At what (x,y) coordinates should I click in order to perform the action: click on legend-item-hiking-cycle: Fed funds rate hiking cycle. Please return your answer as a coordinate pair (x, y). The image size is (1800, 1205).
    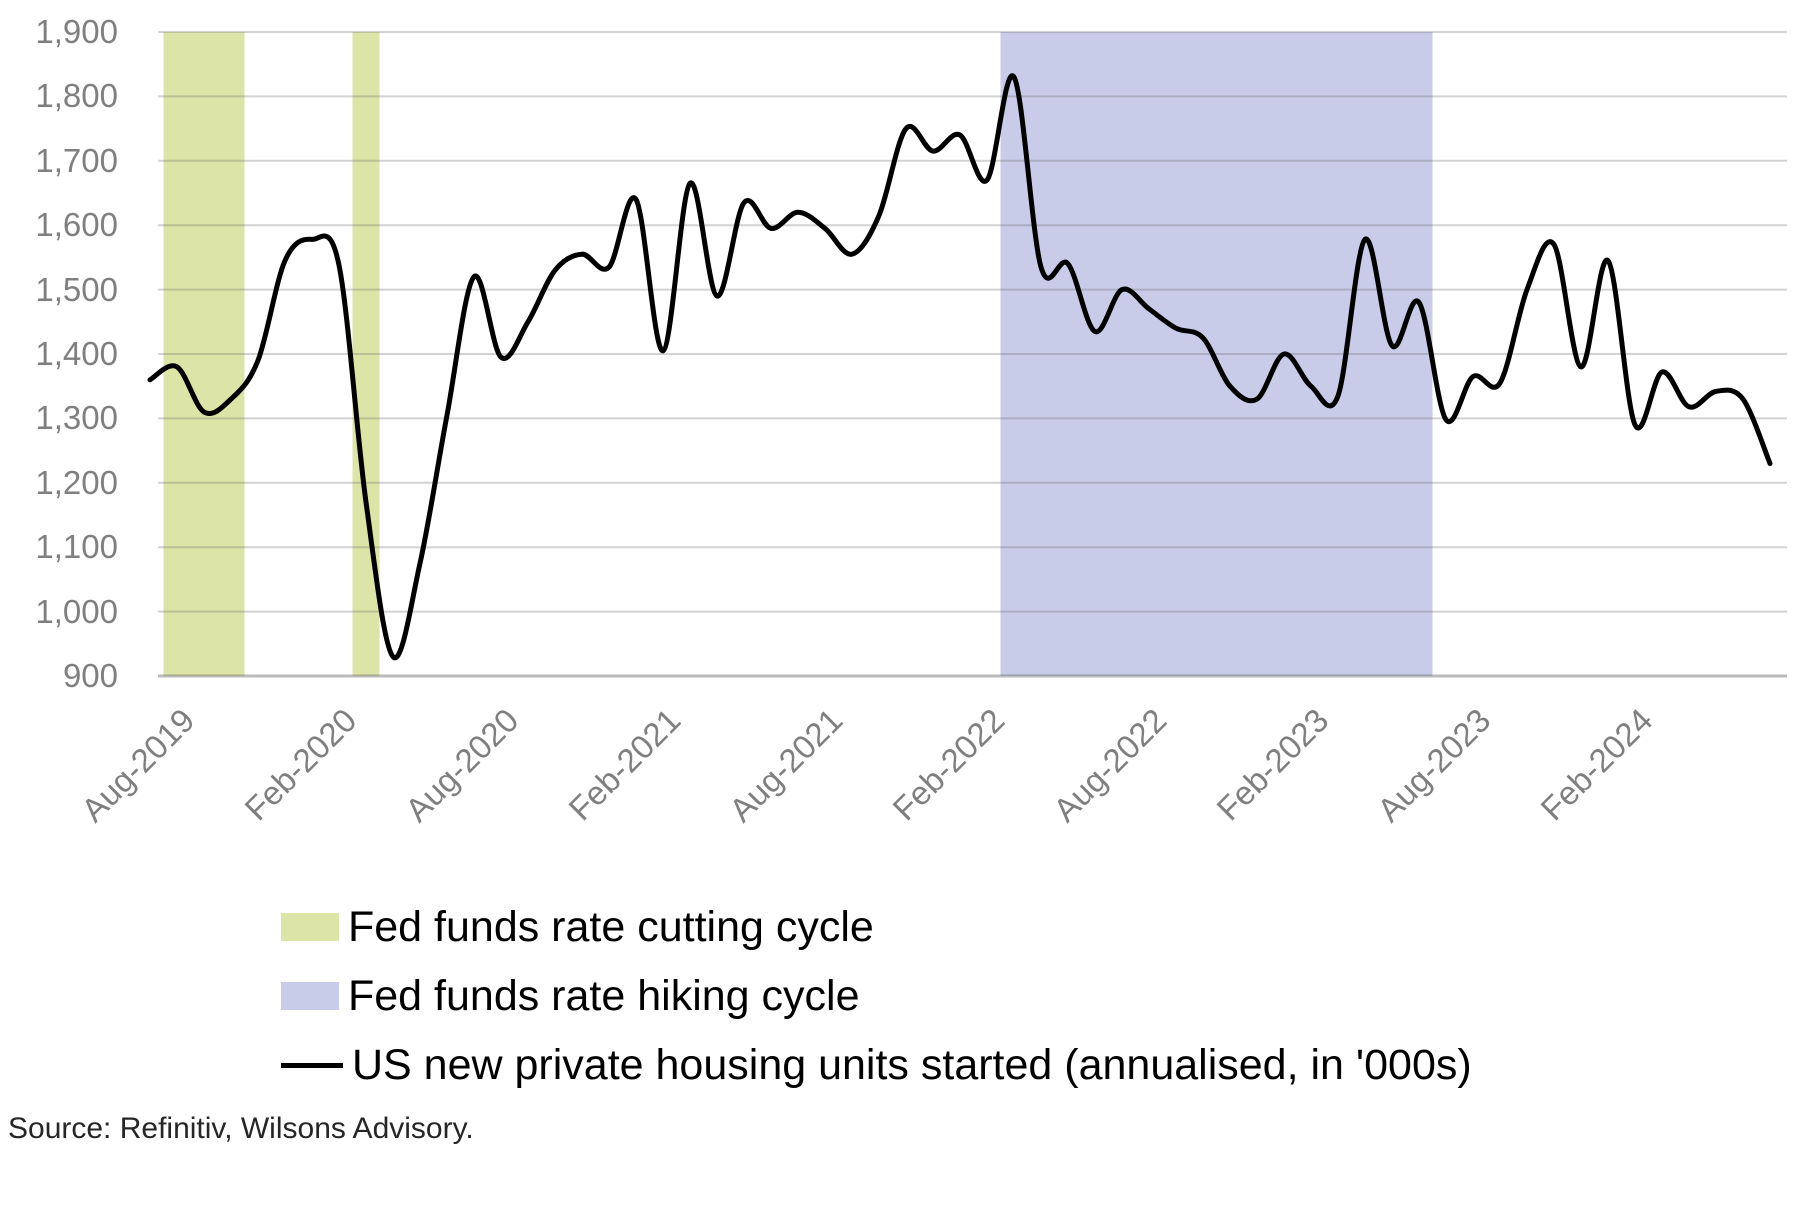
    Looking at the image, I should click on (876, 996).